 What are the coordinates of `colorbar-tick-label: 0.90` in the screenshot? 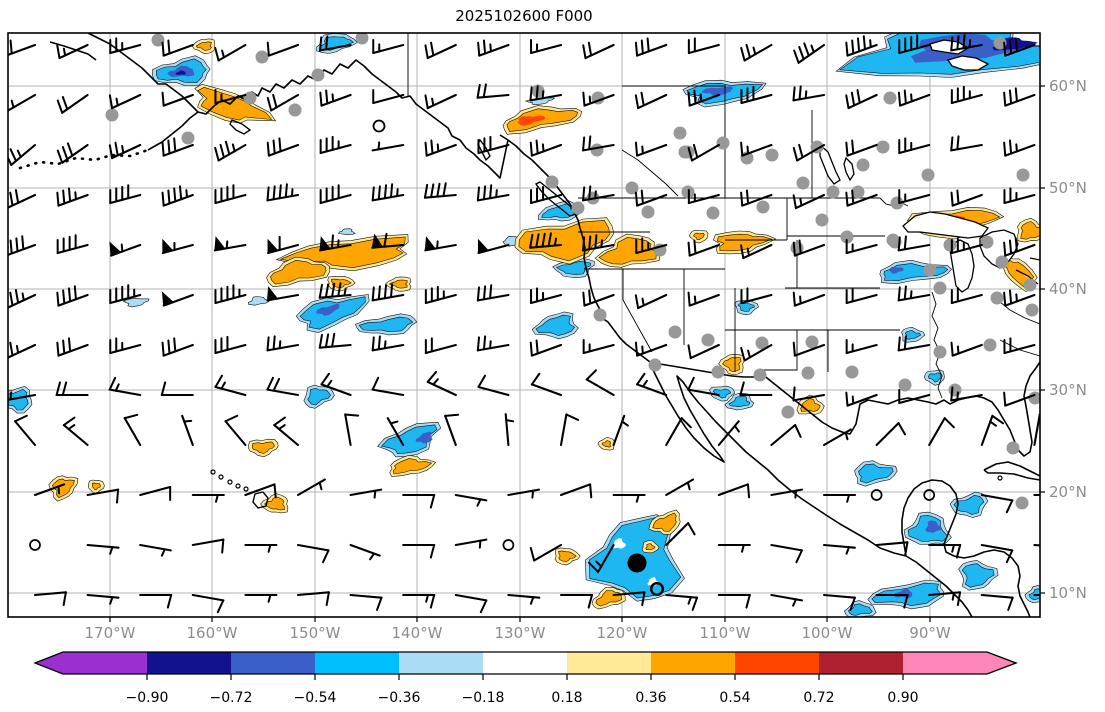 It's located at (902, 698).